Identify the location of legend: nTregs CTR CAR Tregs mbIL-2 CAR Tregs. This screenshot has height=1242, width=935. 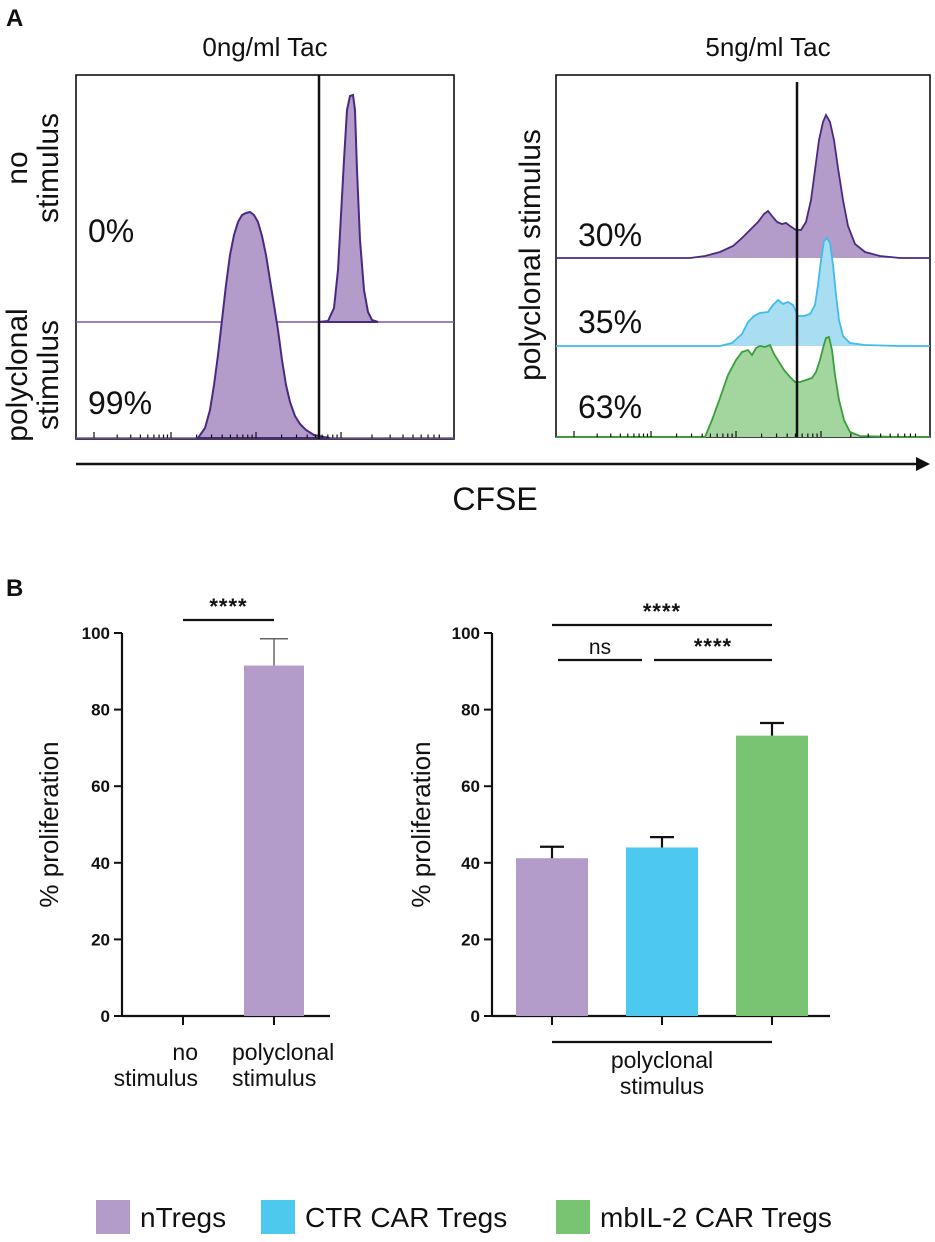
(464, 1217).